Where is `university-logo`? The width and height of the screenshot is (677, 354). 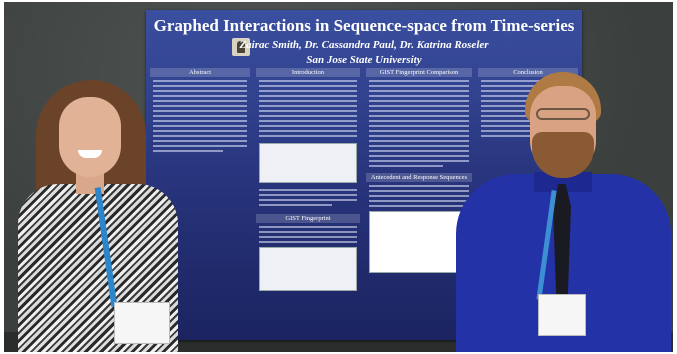
university-logo is located at coordinates (241, 47).